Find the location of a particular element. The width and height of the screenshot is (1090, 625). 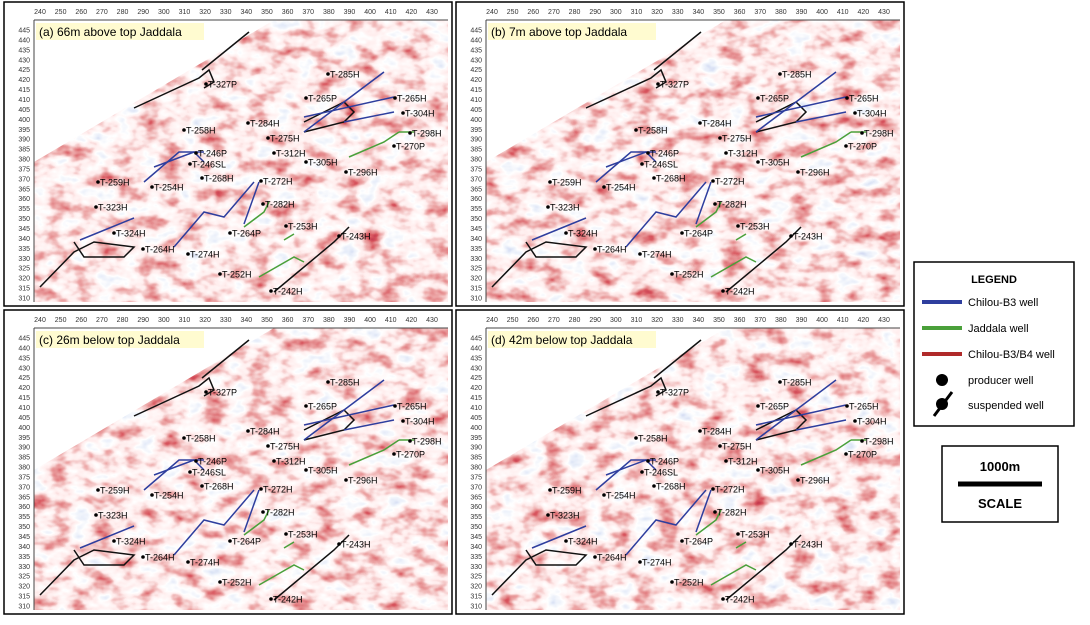

well-label: T-312H is located at coordinates (743, 462).